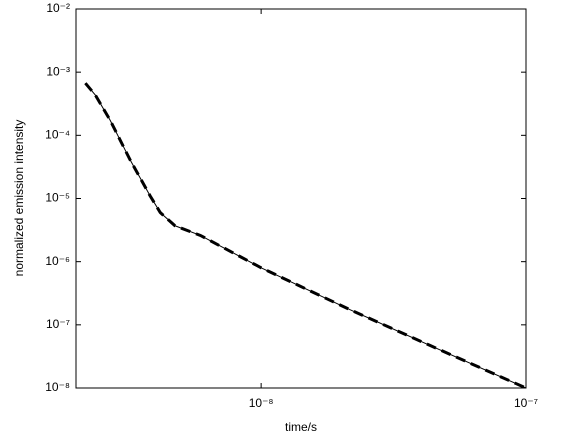 This screenshot has height=438, width=582. What do you see at coordinates (58, 71) in the screenshot?
I see `y-tick-label: 10⁻³` at bounding box center [58, 71].